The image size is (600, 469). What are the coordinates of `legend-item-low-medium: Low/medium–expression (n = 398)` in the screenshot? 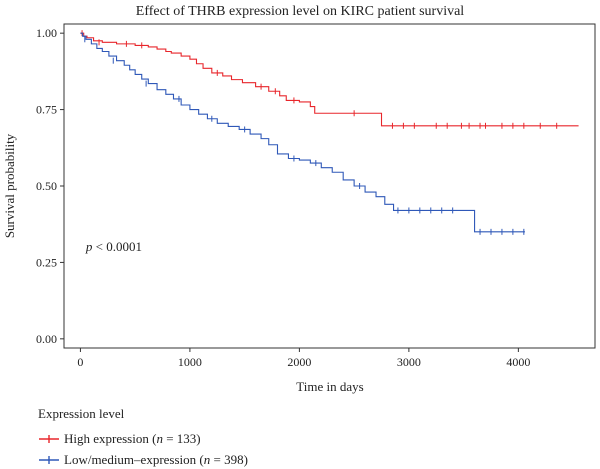 It's located at (143, 460).